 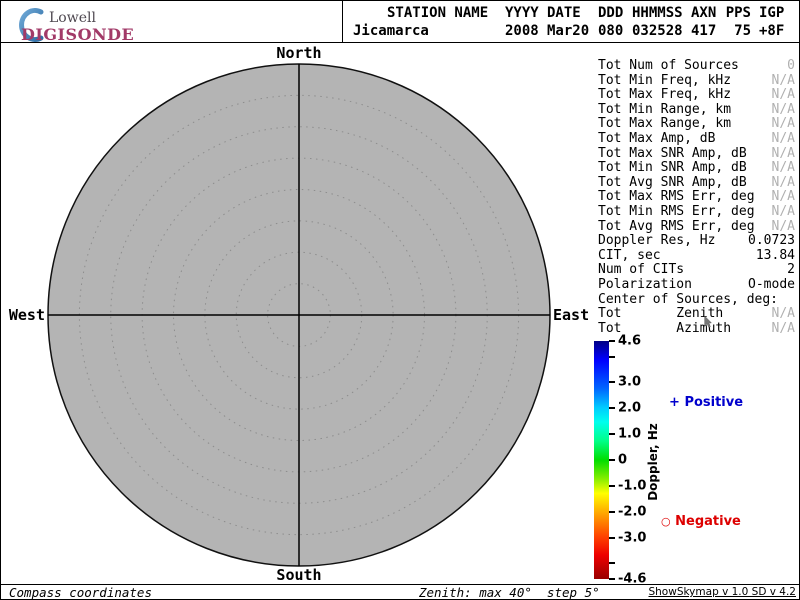 I want to click on station-table-column: DATE Mar20, so click(x=568, y=22).